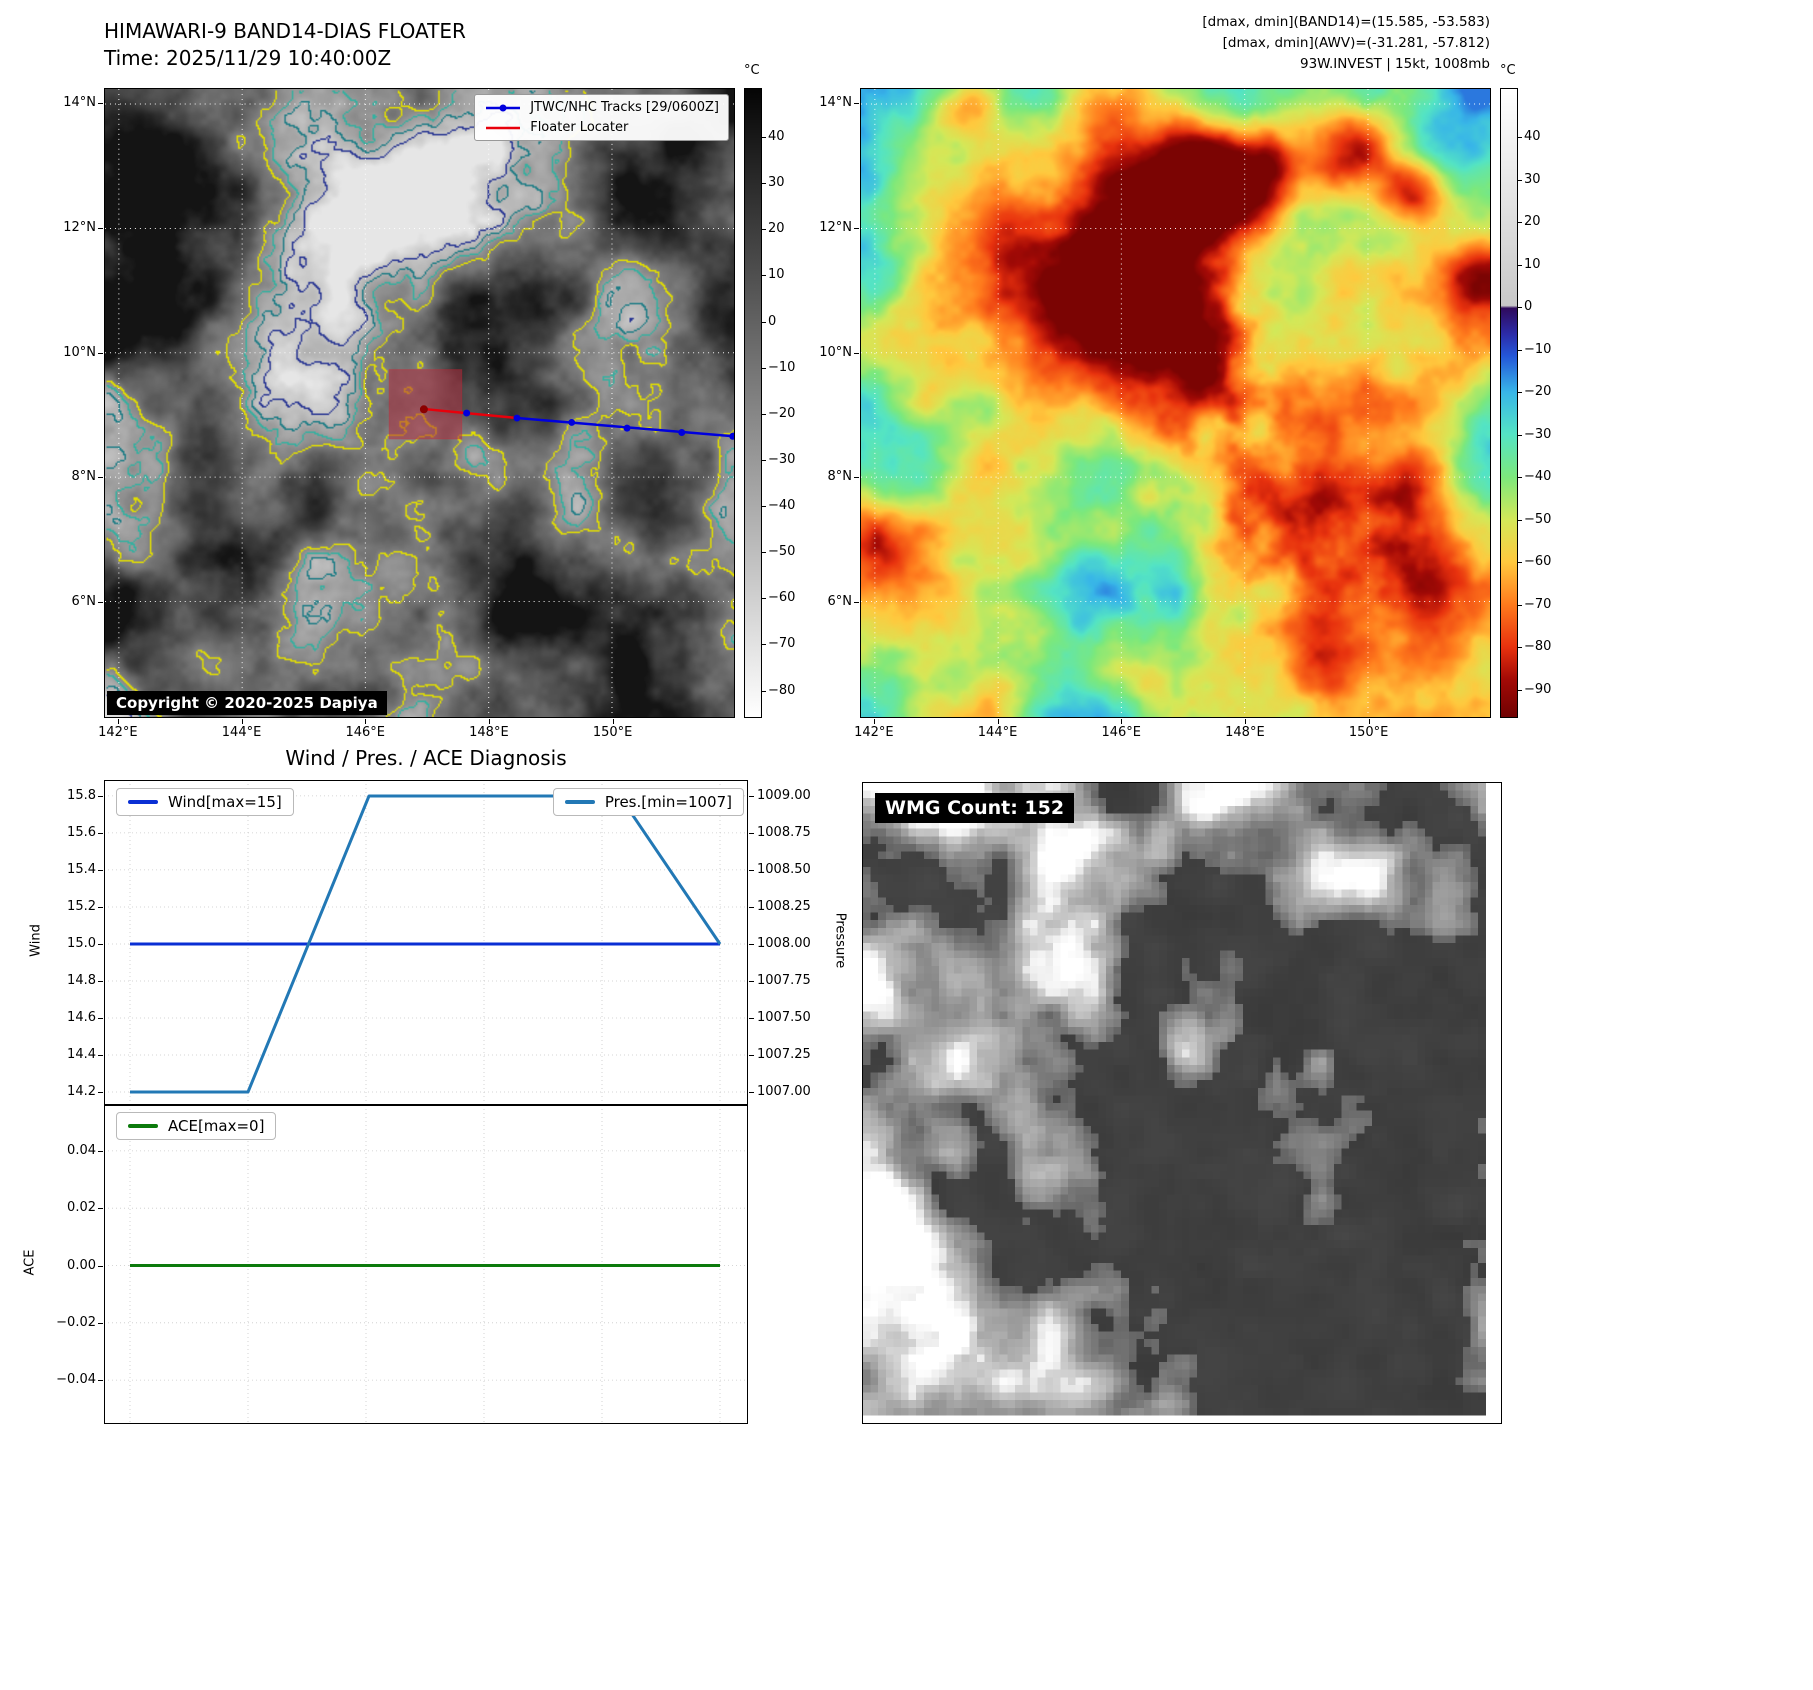 The height and width of the screenshot is (1690, 1813). I want to click on storm-track, so click(561, 404).